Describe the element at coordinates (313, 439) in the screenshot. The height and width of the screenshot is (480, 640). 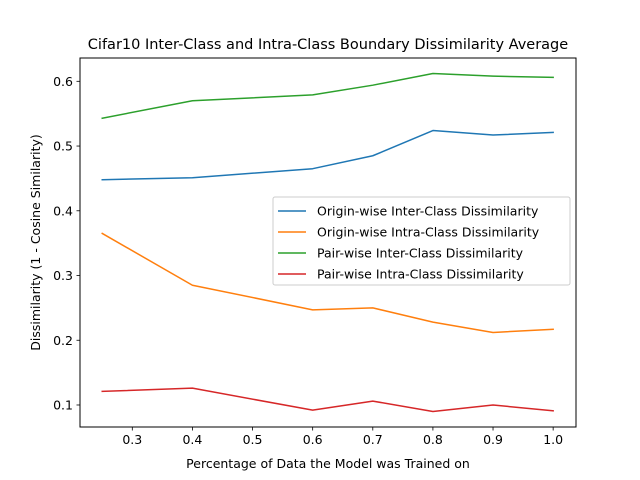
I see `x-tick-label: 0.6` at that location.